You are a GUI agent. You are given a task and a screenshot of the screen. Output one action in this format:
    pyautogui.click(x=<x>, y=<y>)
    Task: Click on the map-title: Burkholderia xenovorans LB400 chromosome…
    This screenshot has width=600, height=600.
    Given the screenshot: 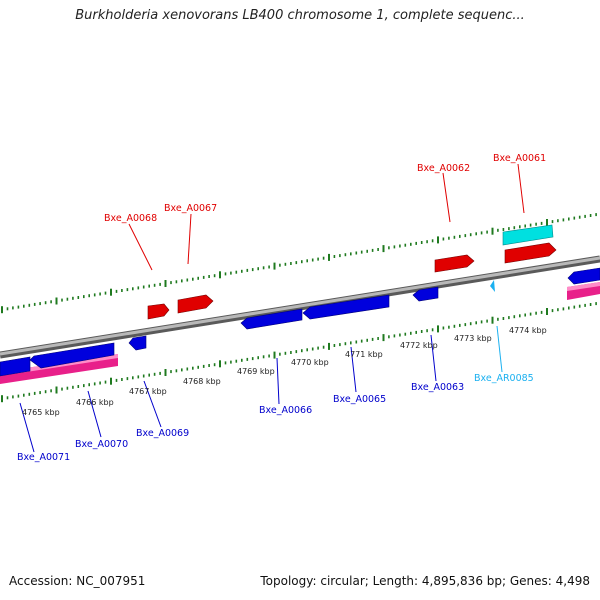 What is the action you would take?
    pyautogui.click(x=300, y=15)
    